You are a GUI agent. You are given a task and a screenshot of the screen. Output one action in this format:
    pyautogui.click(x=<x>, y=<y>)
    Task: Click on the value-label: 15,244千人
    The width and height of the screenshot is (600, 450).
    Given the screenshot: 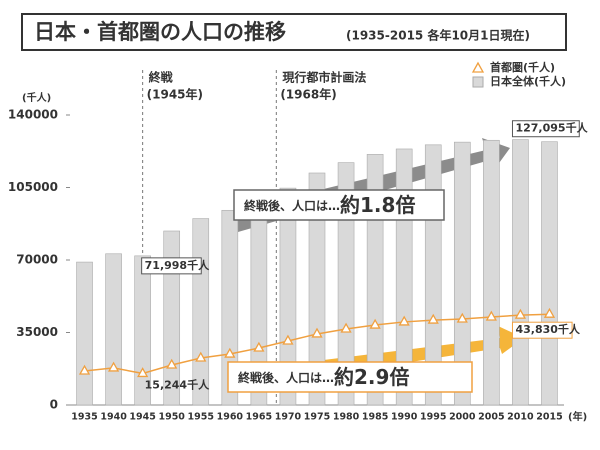 What is the action you would take?
    pyautogui.click(x=177, y=384)
    